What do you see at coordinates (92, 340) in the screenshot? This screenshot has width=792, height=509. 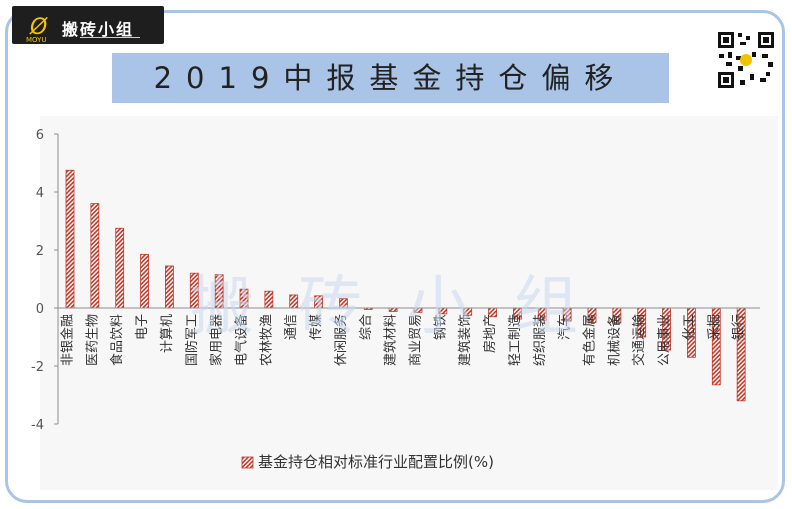 I see `category-label: 医药生物` at bounding box center [92, 340].